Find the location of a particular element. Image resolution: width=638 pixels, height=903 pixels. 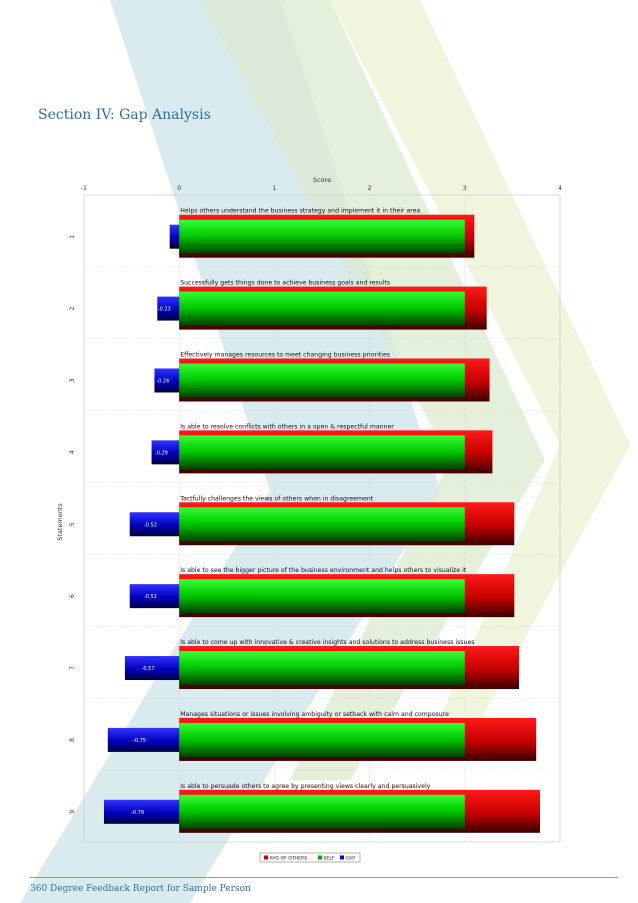

gap-data-label: -0.29 is located at coordinates (161, 453).